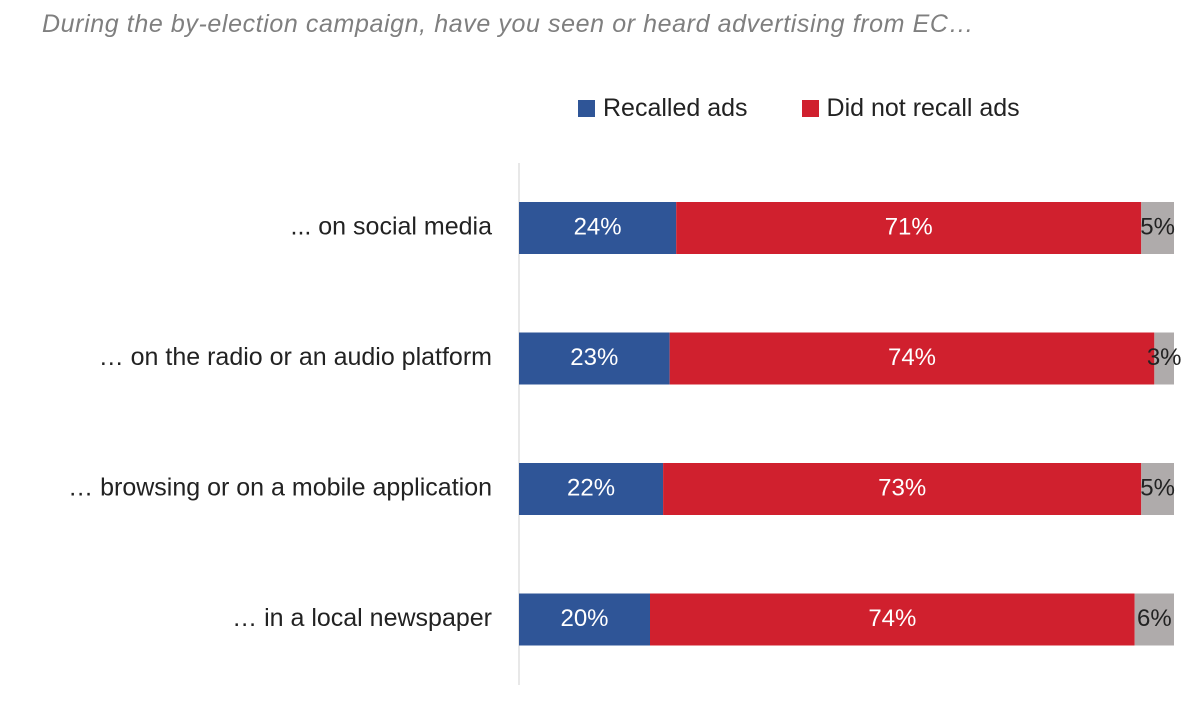 This screenshot has width=1189, height=707. I want to click on data-label: 23%, so click(594, 357).